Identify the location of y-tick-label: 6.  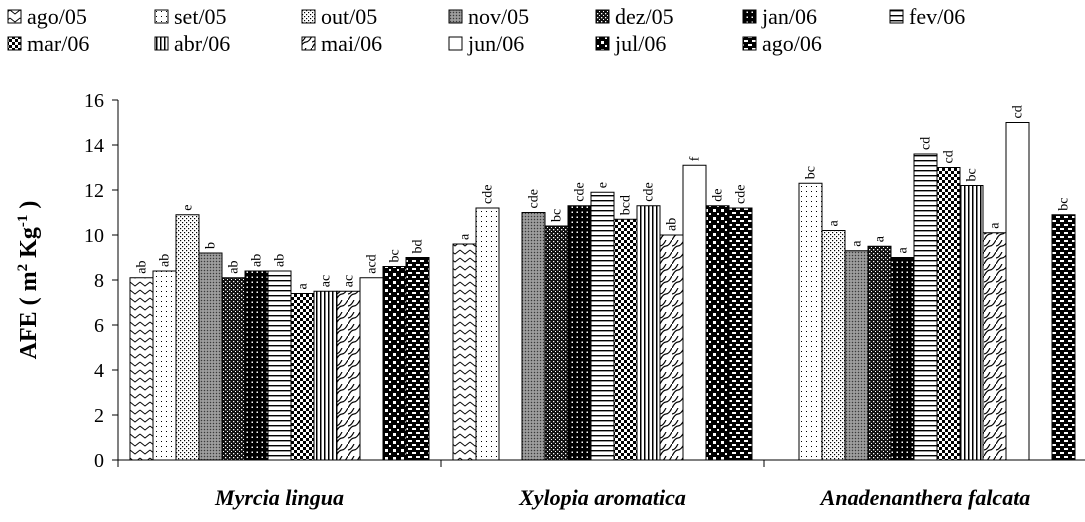
(99, 326).